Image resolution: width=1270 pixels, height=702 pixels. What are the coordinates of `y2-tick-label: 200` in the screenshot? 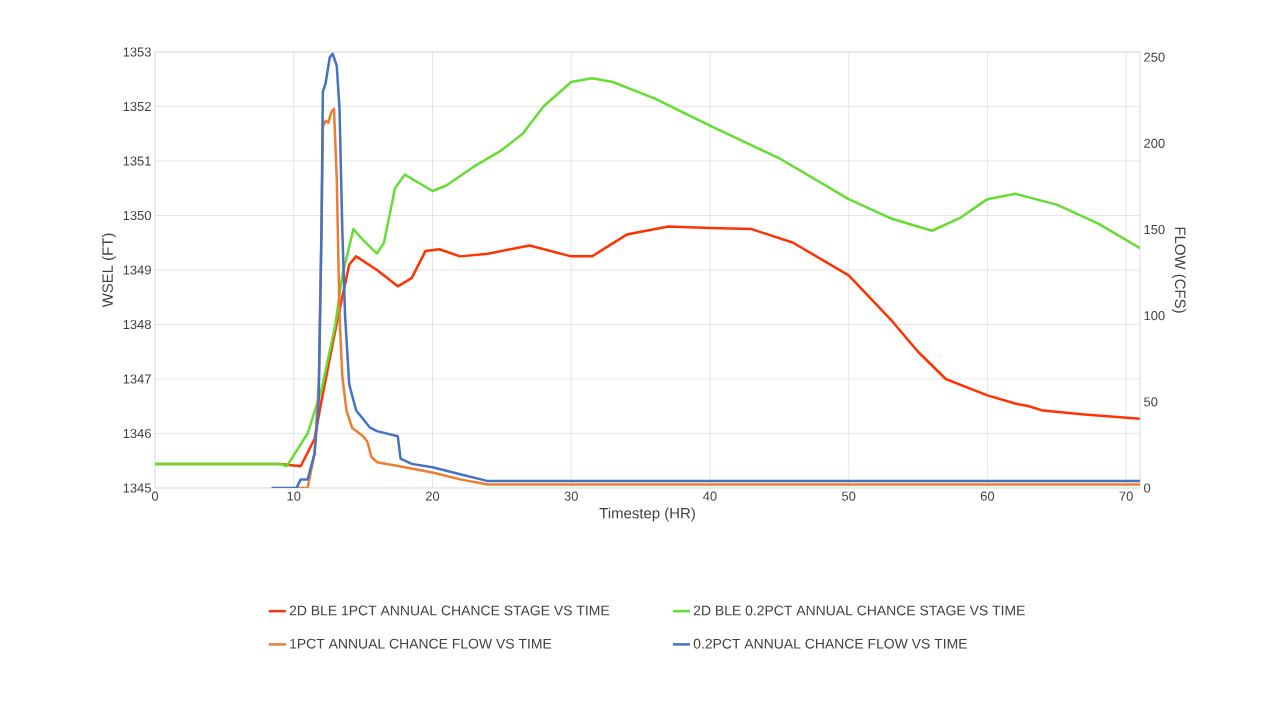 It's located at (1154, 143).